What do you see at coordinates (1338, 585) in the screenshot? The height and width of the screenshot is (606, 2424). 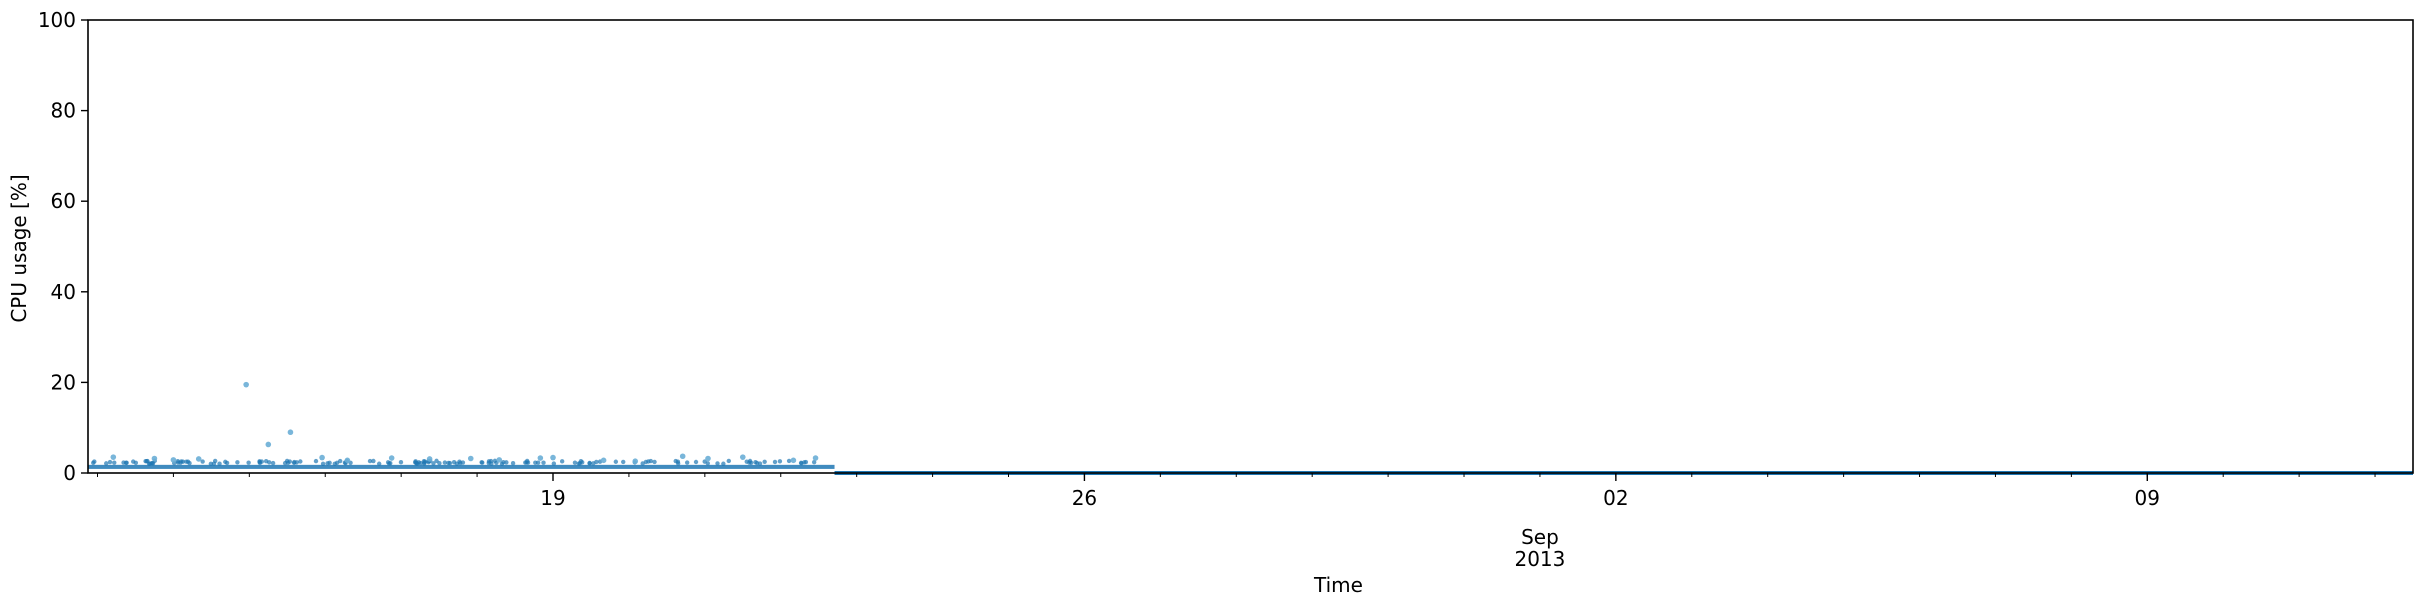 I see `x-axis-label: Time` at bounding box center [1338, 585].